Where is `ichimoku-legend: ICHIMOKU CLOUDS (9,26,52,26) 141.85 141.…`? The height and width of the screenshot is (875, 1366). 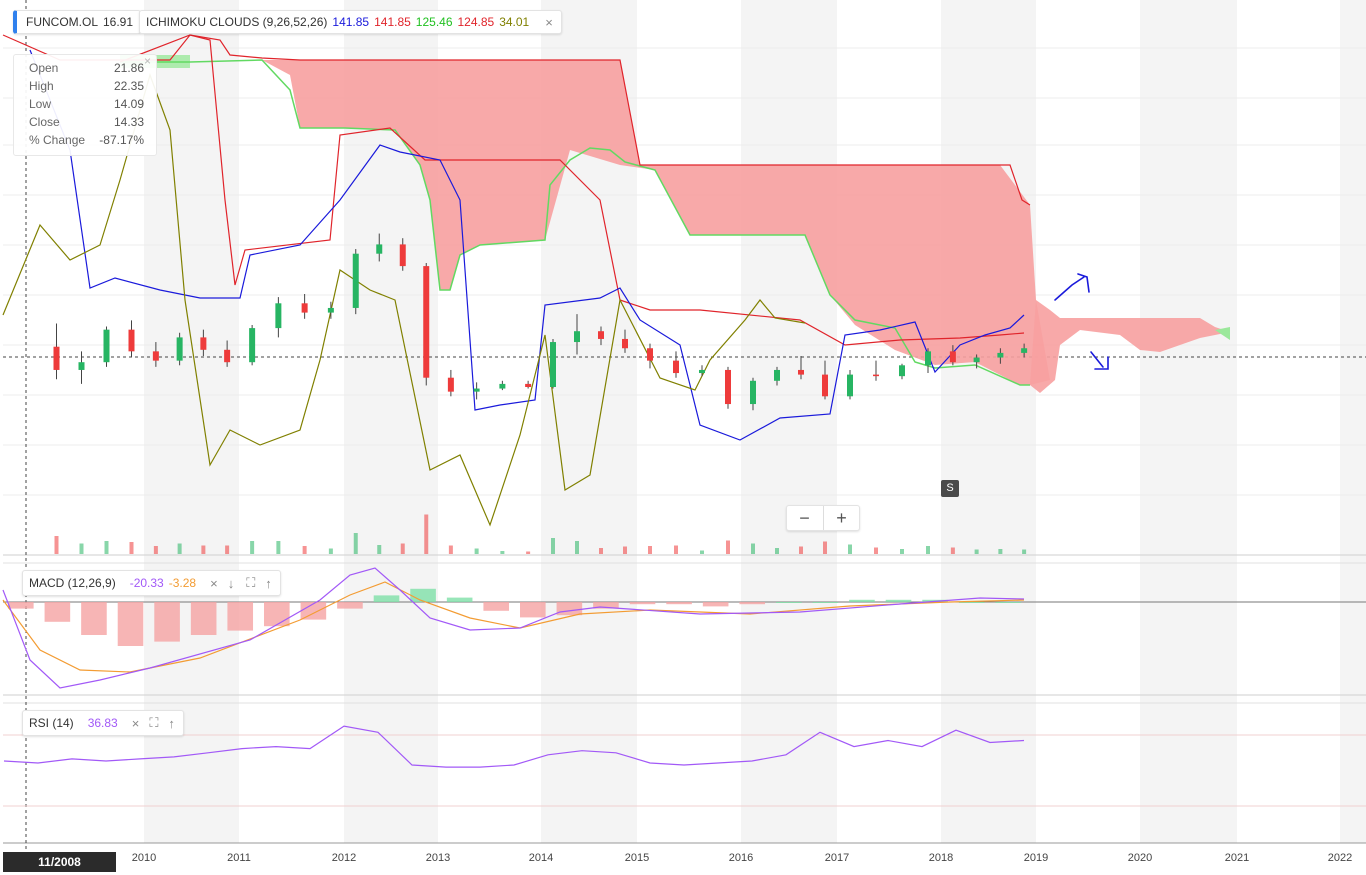 ichimoku-legend: ICHIMOKU CLOUDS (9,26,52,26) 141.85 141.… is located at coordinates (350, 22).